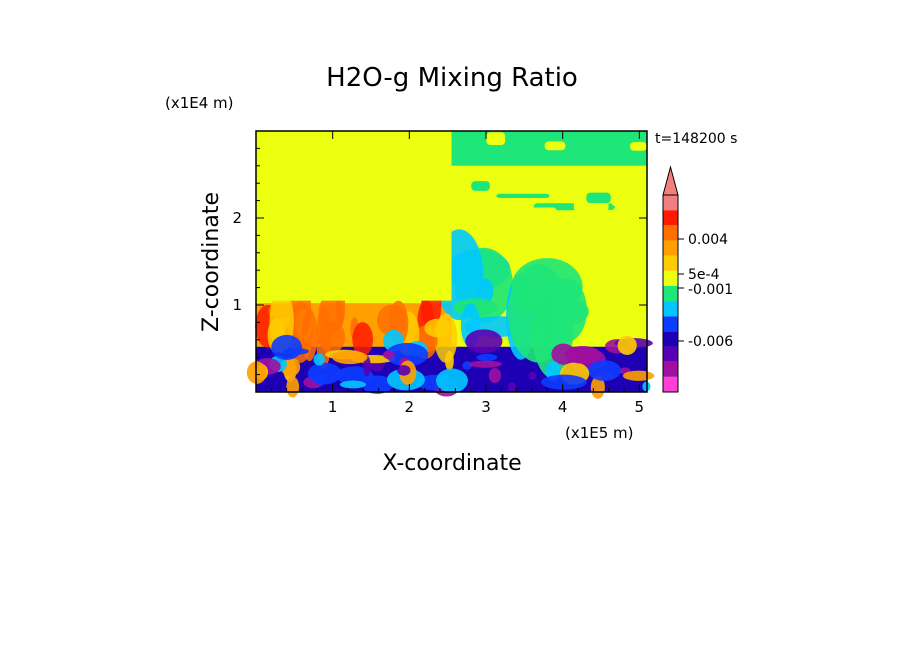 Image resolution: width=904 pixels, height=654 pixels. What do you see at coordinates (599, 433) in the screenshot?
I see `x-units-label: (x1E5 m)` at bounding box center [599, 433].